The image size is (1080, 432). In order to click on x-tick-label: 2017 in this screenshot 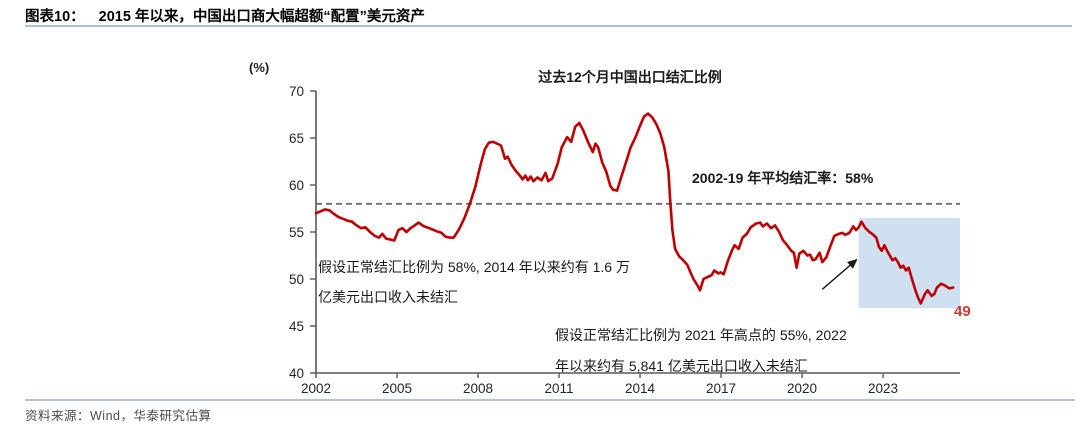, I will do `click(721, 388)`.